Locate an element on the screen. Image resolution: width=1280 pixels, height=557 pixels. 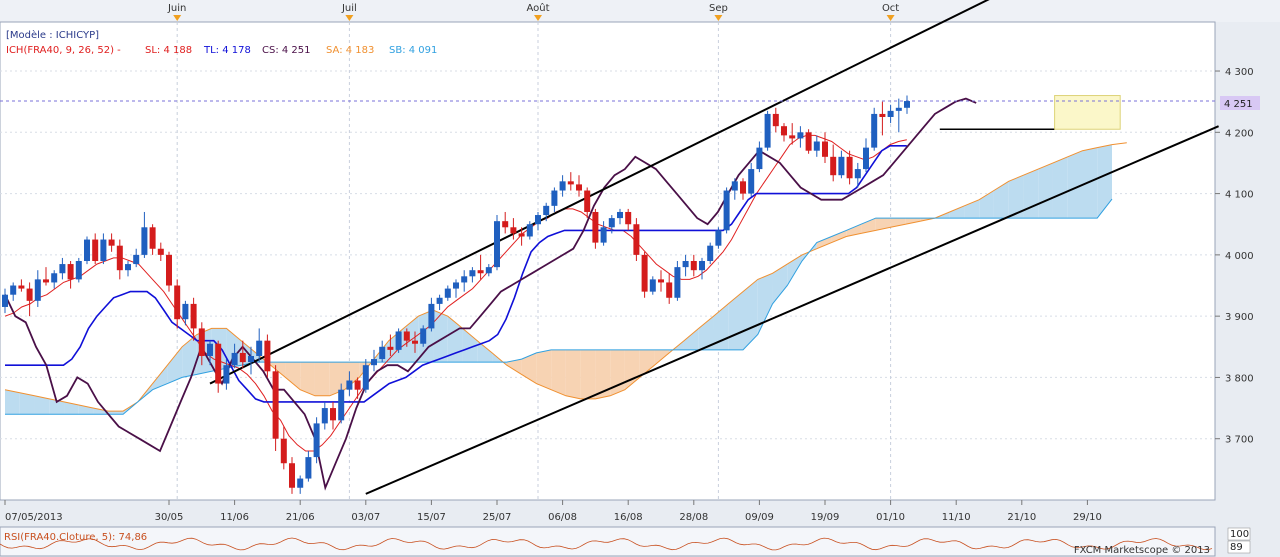
x-tick-label: 01/10 is located at coordinates (890, 517).